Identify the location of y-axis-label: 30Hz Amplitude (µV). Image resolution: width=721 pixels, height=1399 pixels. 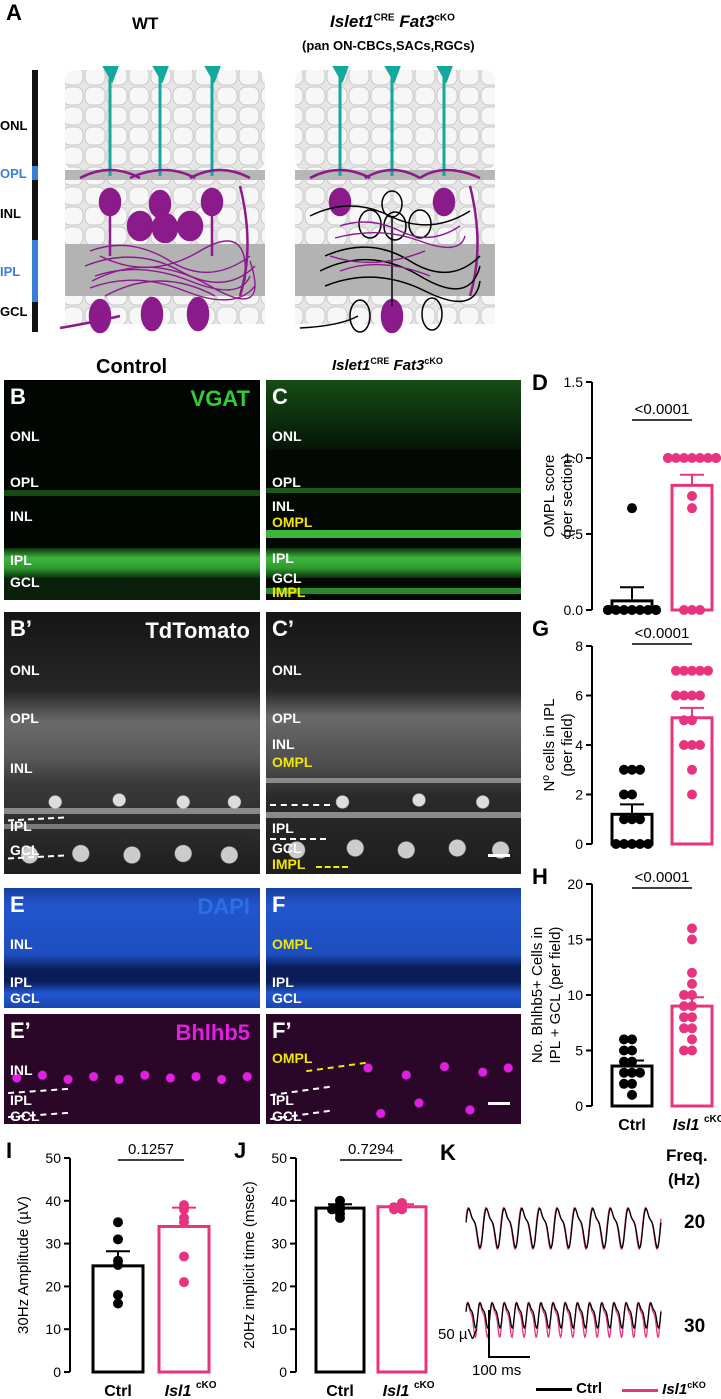
(23, 1265).